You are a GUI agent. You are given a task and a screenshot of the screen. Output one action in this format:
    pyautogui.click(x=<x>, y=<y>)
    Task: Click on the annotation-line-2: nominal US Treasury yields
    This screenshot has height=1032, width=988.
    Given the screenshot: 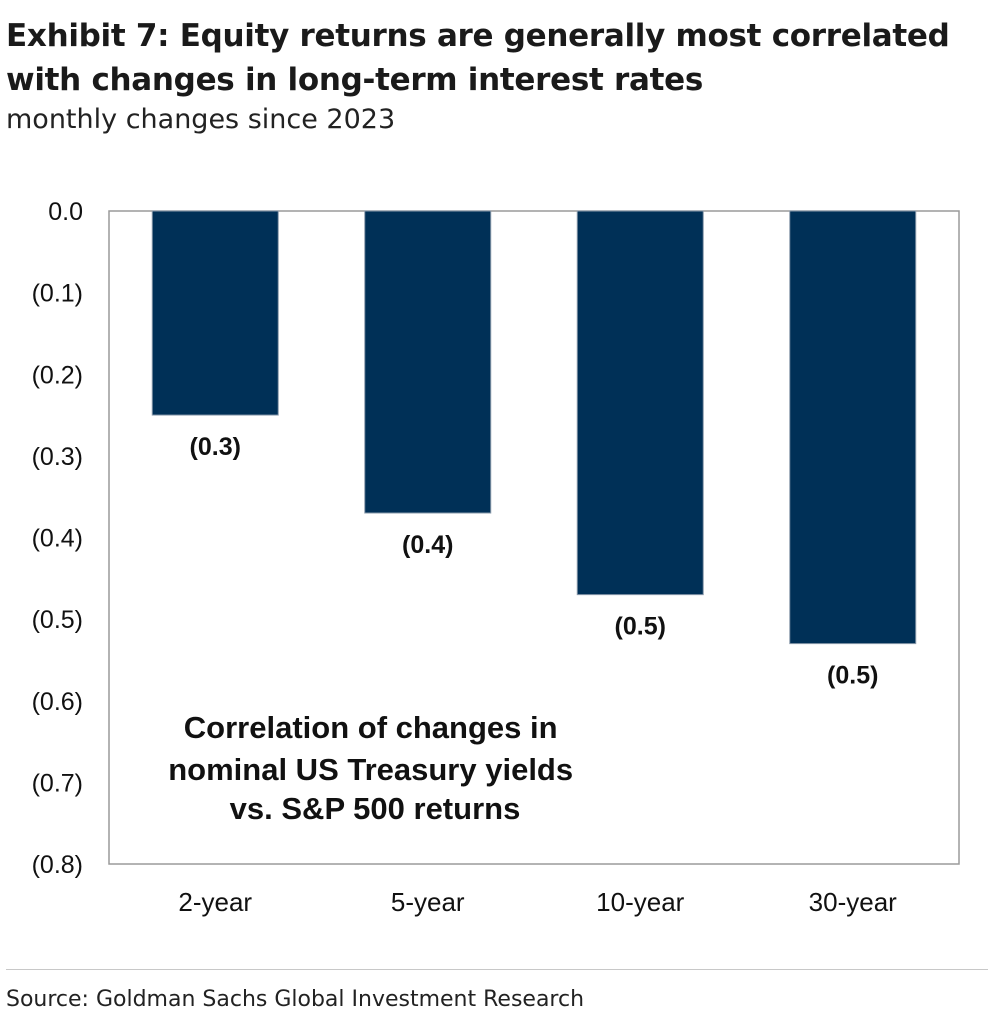 What is the action you would take?
    pyautogui.click(x=370, y=769)
    